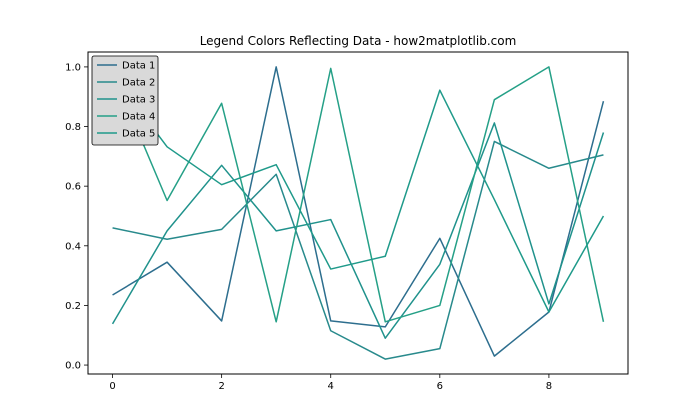 The width and height of the screenshot is (700, 420). Describe the element at coordinates (112, 386) in the screenshot. I see `x-tick-label: 0` at that location.